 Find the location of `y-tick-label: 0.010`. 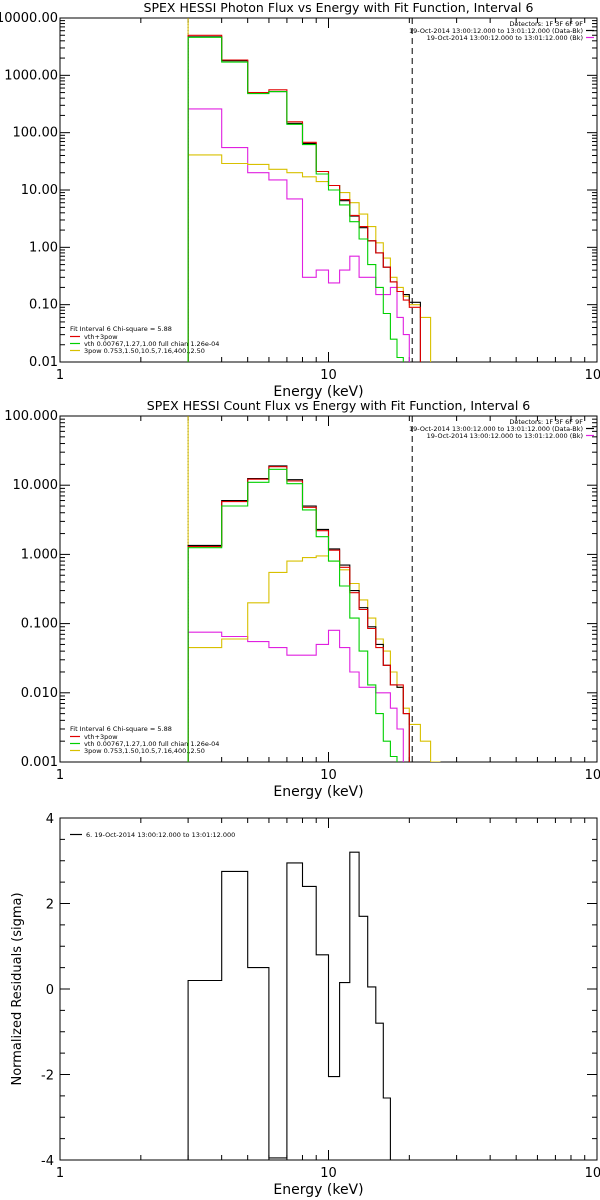

y-tick-label: 0.010 is located at coordinates (39, 693).